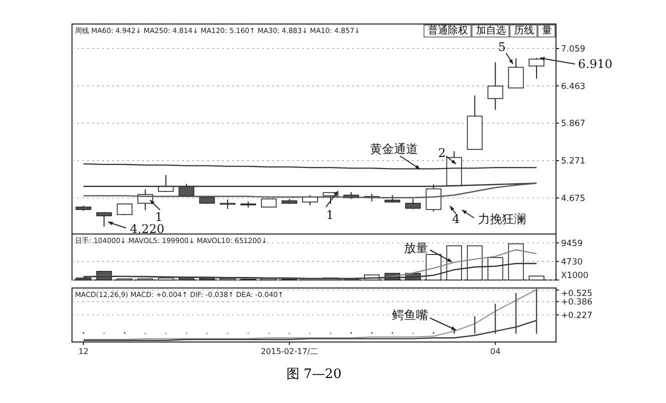 The height and width of the screenshot is (403, 666). I want to click on y-tick-label: 4.675, so click(573, 199).